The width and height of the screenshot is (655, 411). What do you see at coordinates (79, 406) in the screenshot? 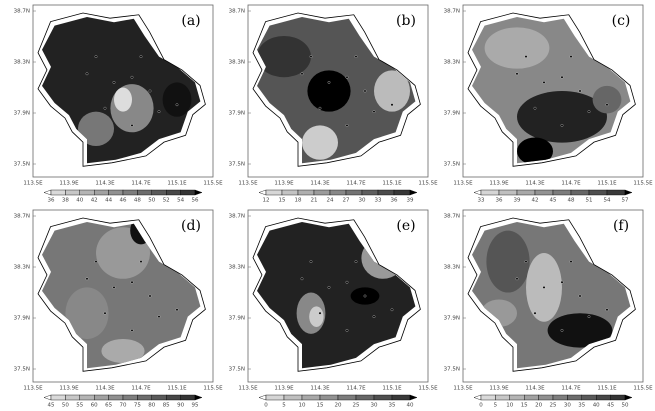
I see `colorbar-tick-label: 55` at bounding box center [79, 406].